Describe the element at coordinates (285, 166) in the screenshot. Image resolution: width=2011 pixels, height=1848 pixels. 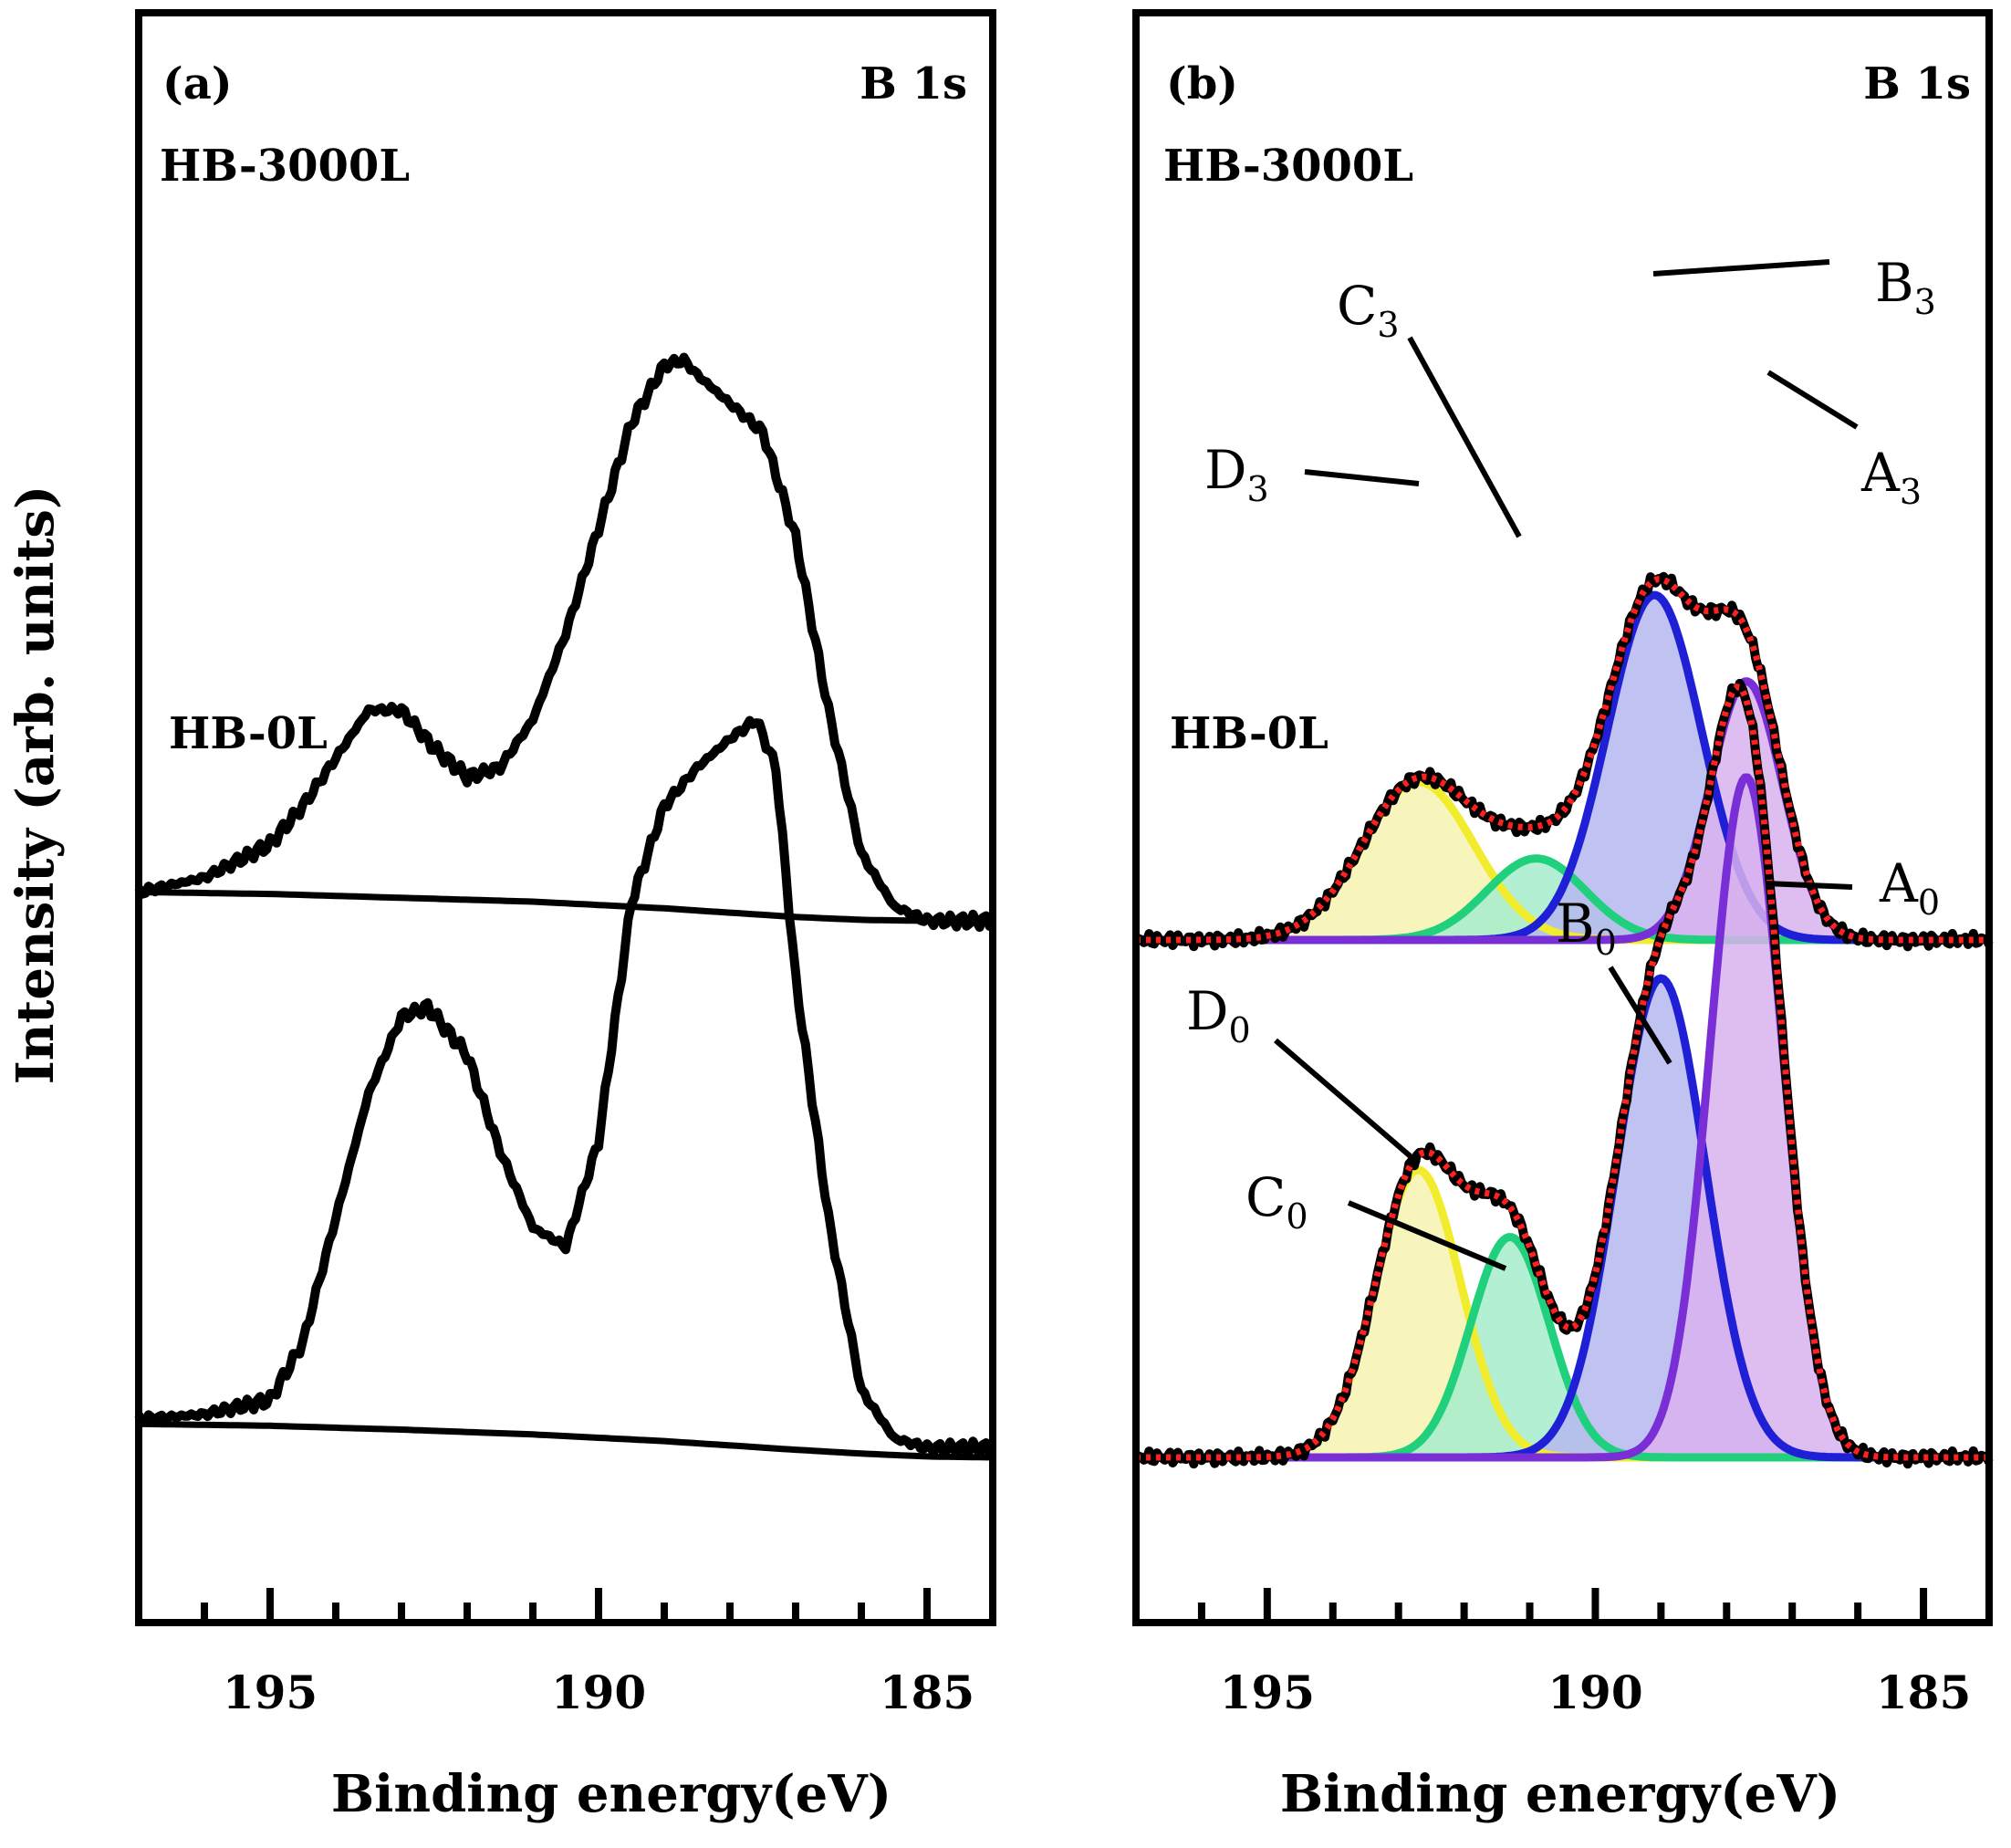
I see `panel-a-spectrum-label-top: HB-3000L` at that location.